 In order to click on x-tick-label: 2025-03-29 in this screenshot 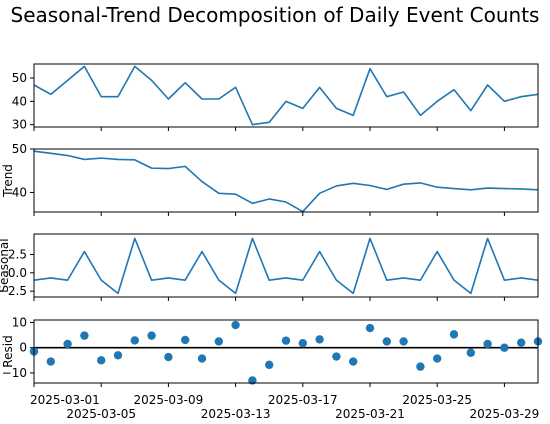, I will do `click(505, 414)`.